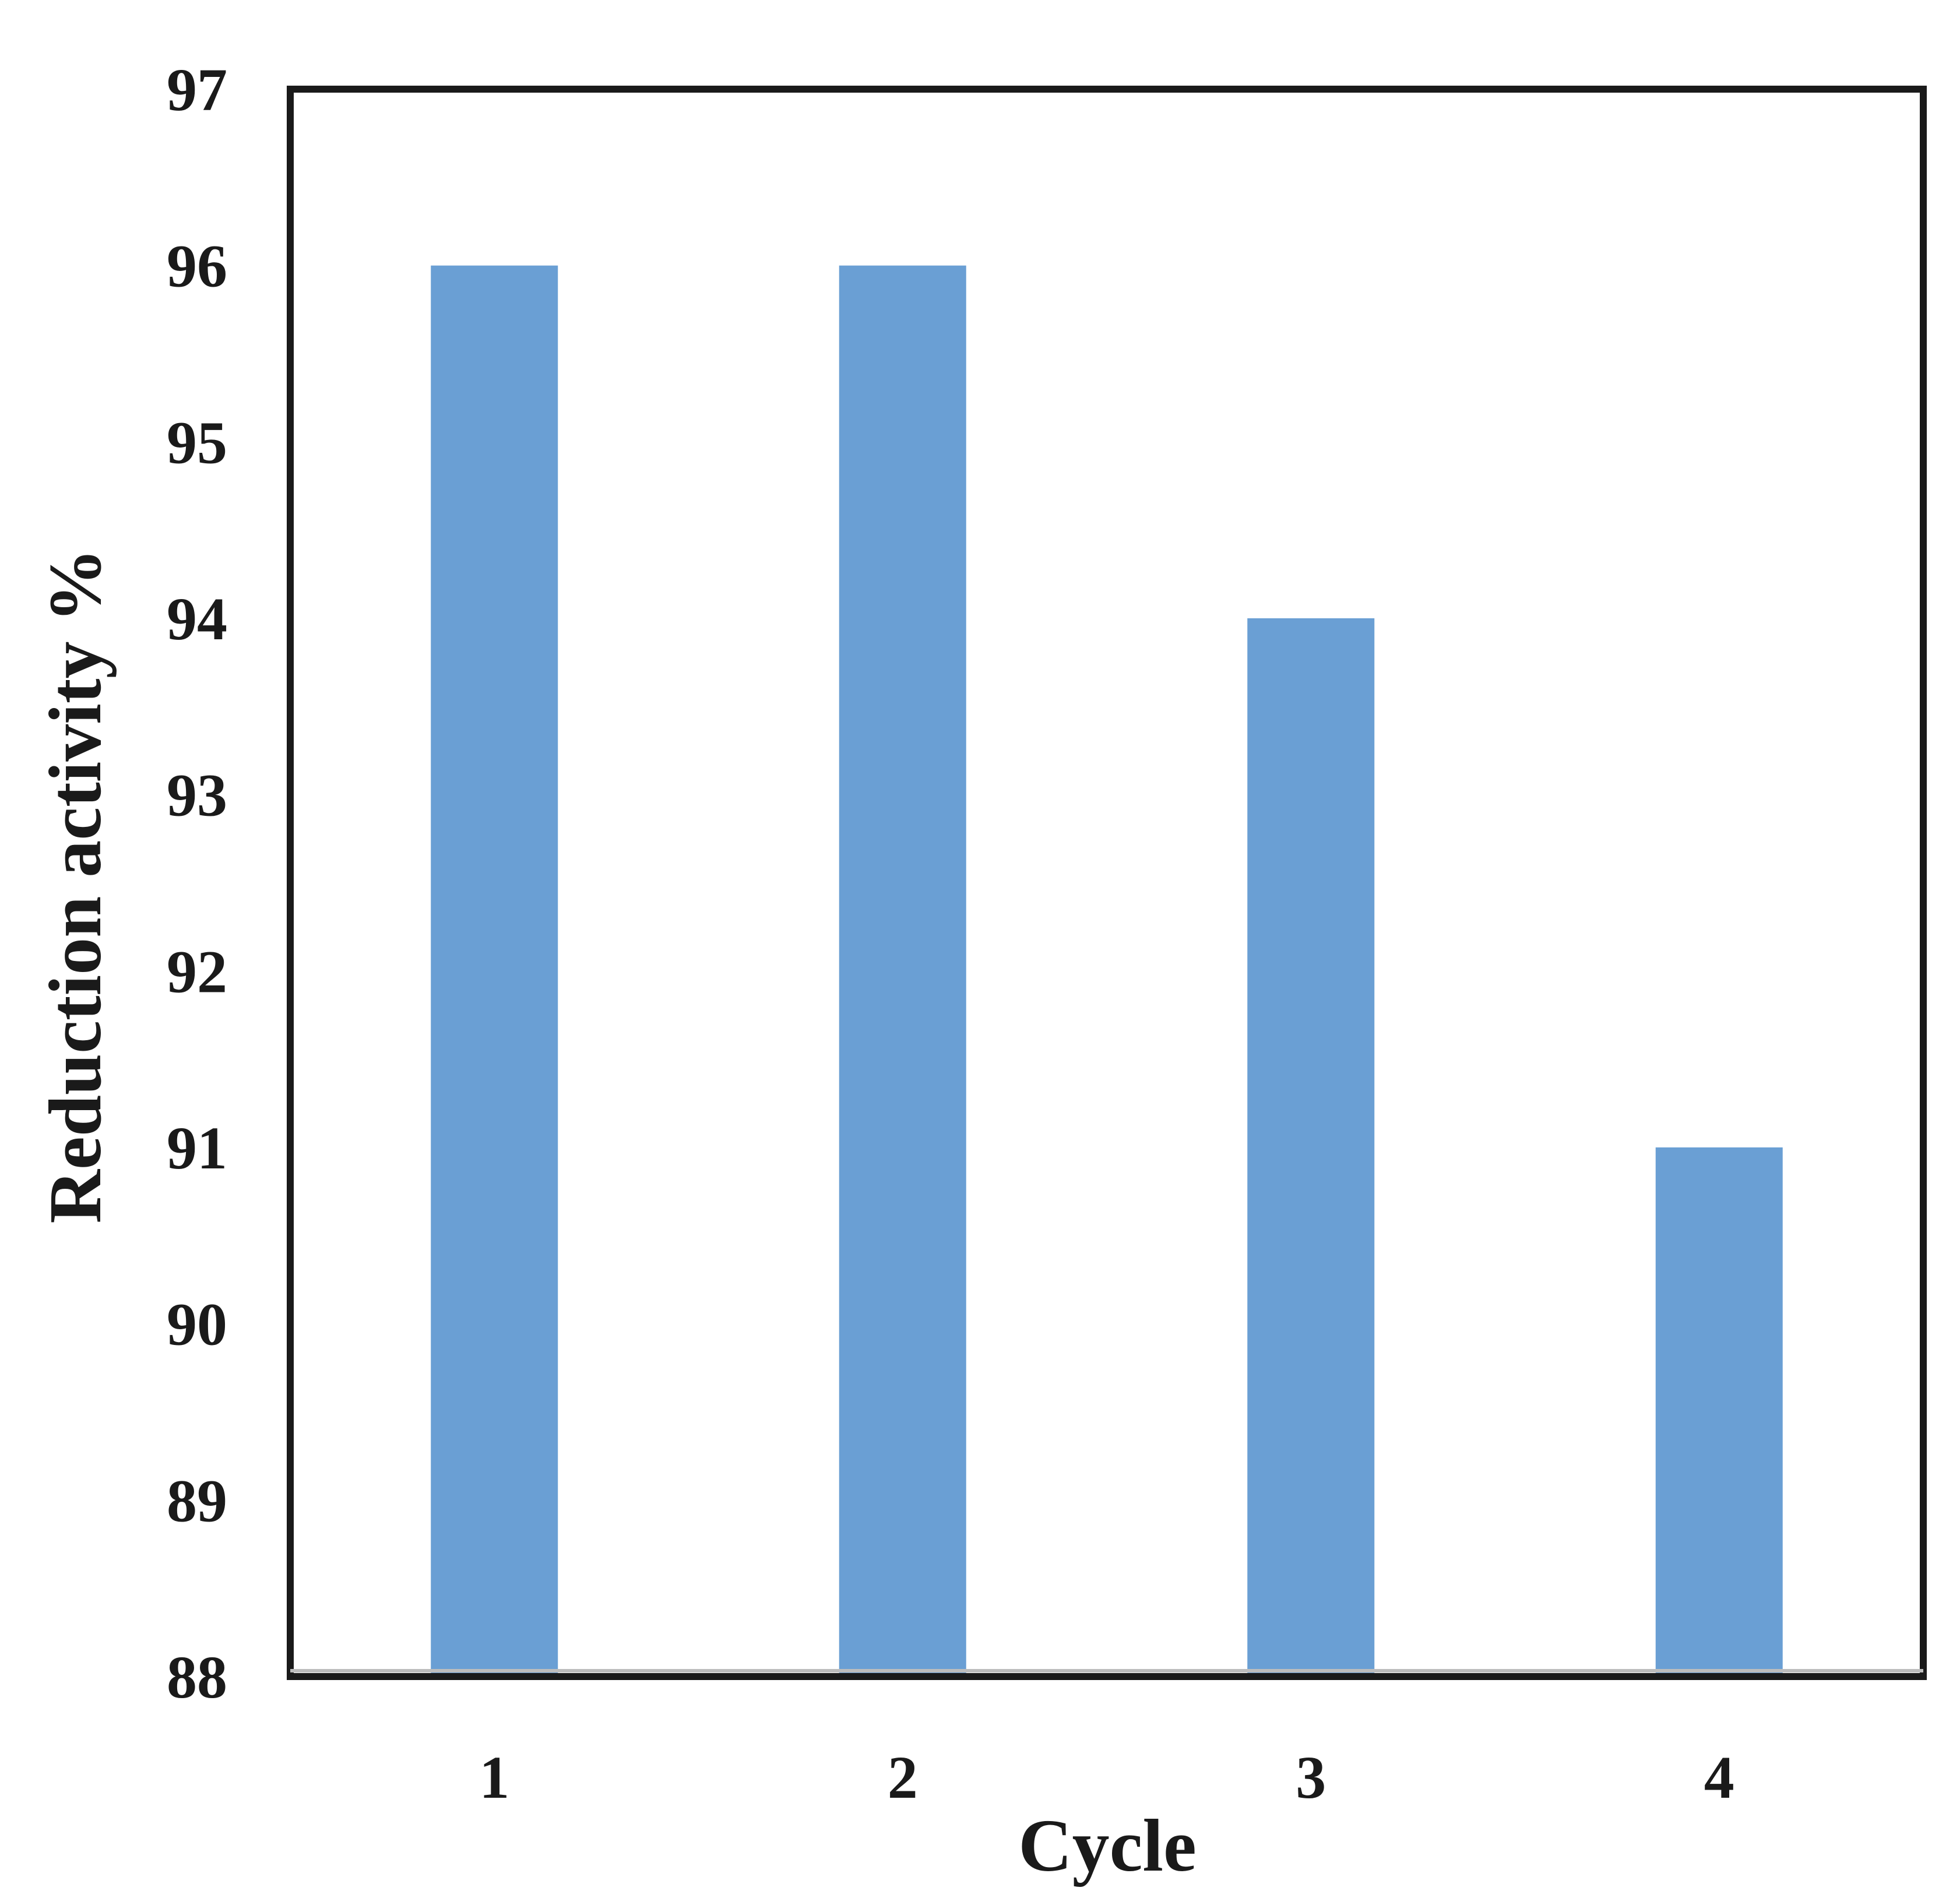 The width and height of the screenshot is (1960, 1891). What do you see at coordinates (197, 795) in the screenshot?
I see `y-tick-label: 93` at bounding box center [197, 795].